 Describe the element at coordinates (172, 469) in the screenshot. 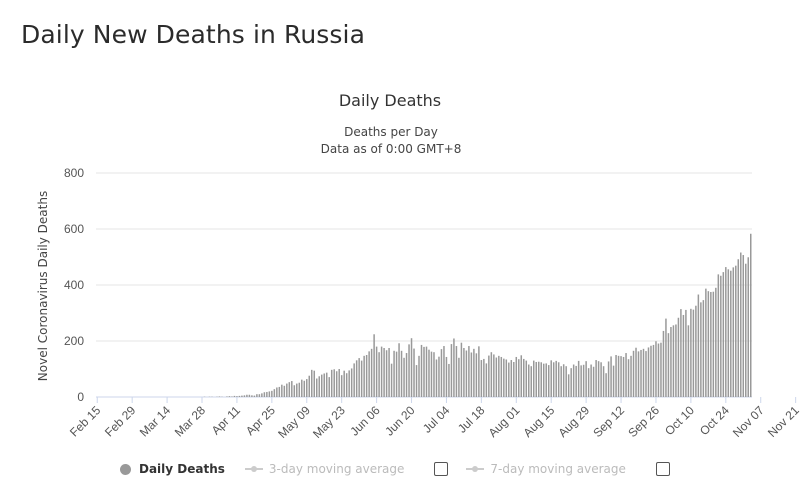

I see `legend-item-daily-deaths: Daily Deaths` at that location.